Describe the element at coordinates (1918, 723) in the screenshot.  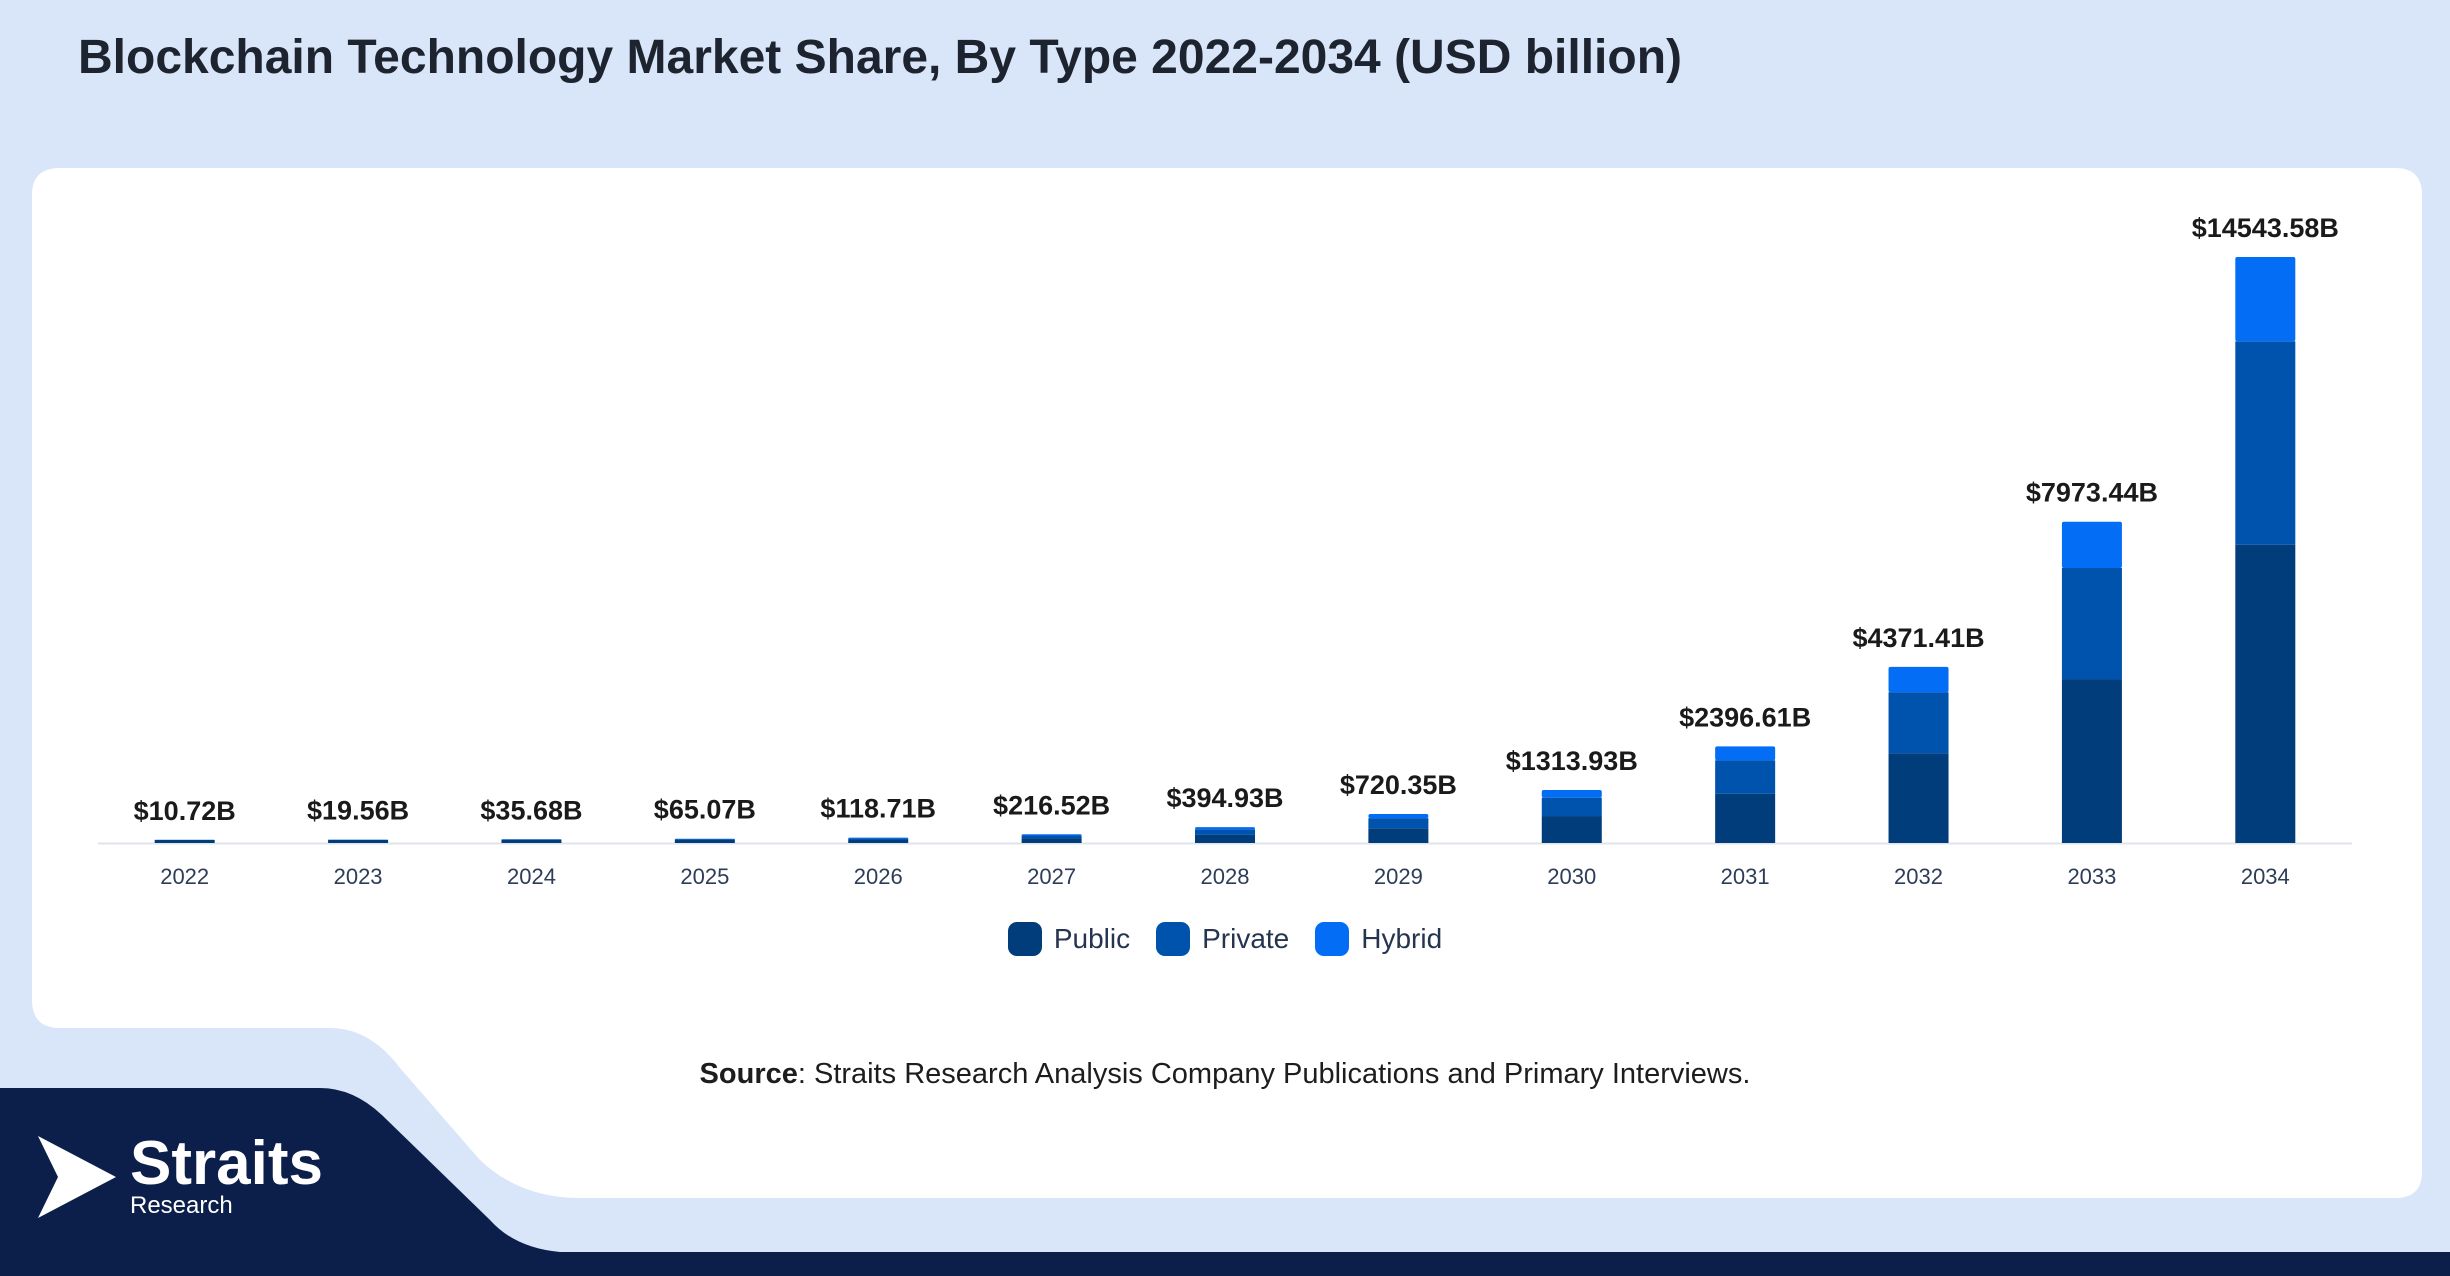
I see `bar-private-2032` at that location.